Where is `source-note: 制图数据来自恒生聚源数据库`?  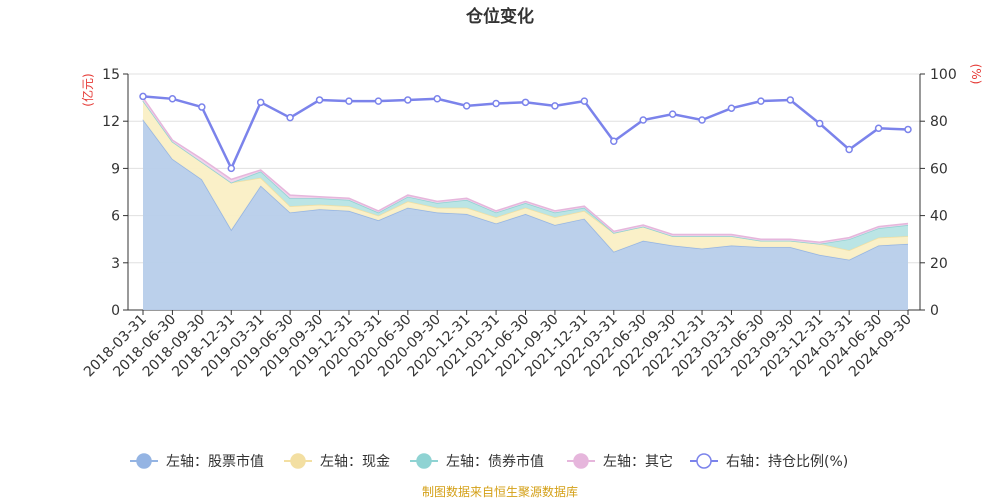 source-note: 制图数据来自恒生聚源数据库 is located at coordinates (500, 491).